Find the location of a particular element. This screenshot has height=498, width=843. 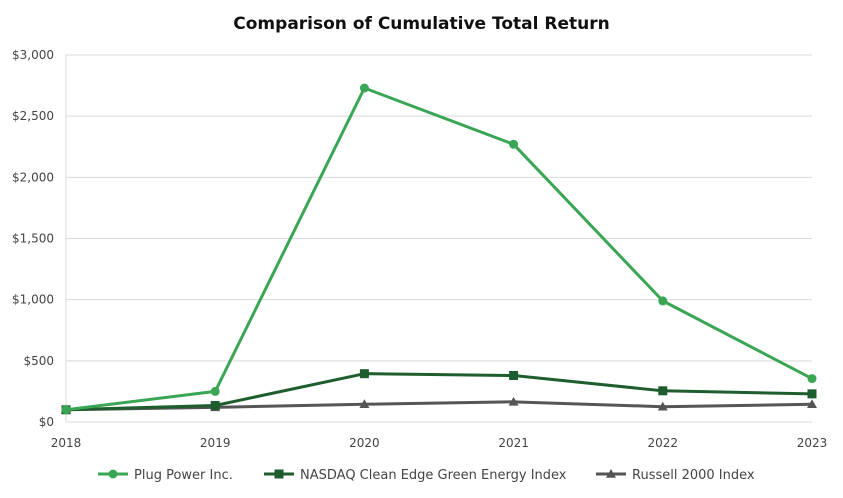

chart-title: Comparison of Cumulative Total Return is located at coordinates (421, 24).